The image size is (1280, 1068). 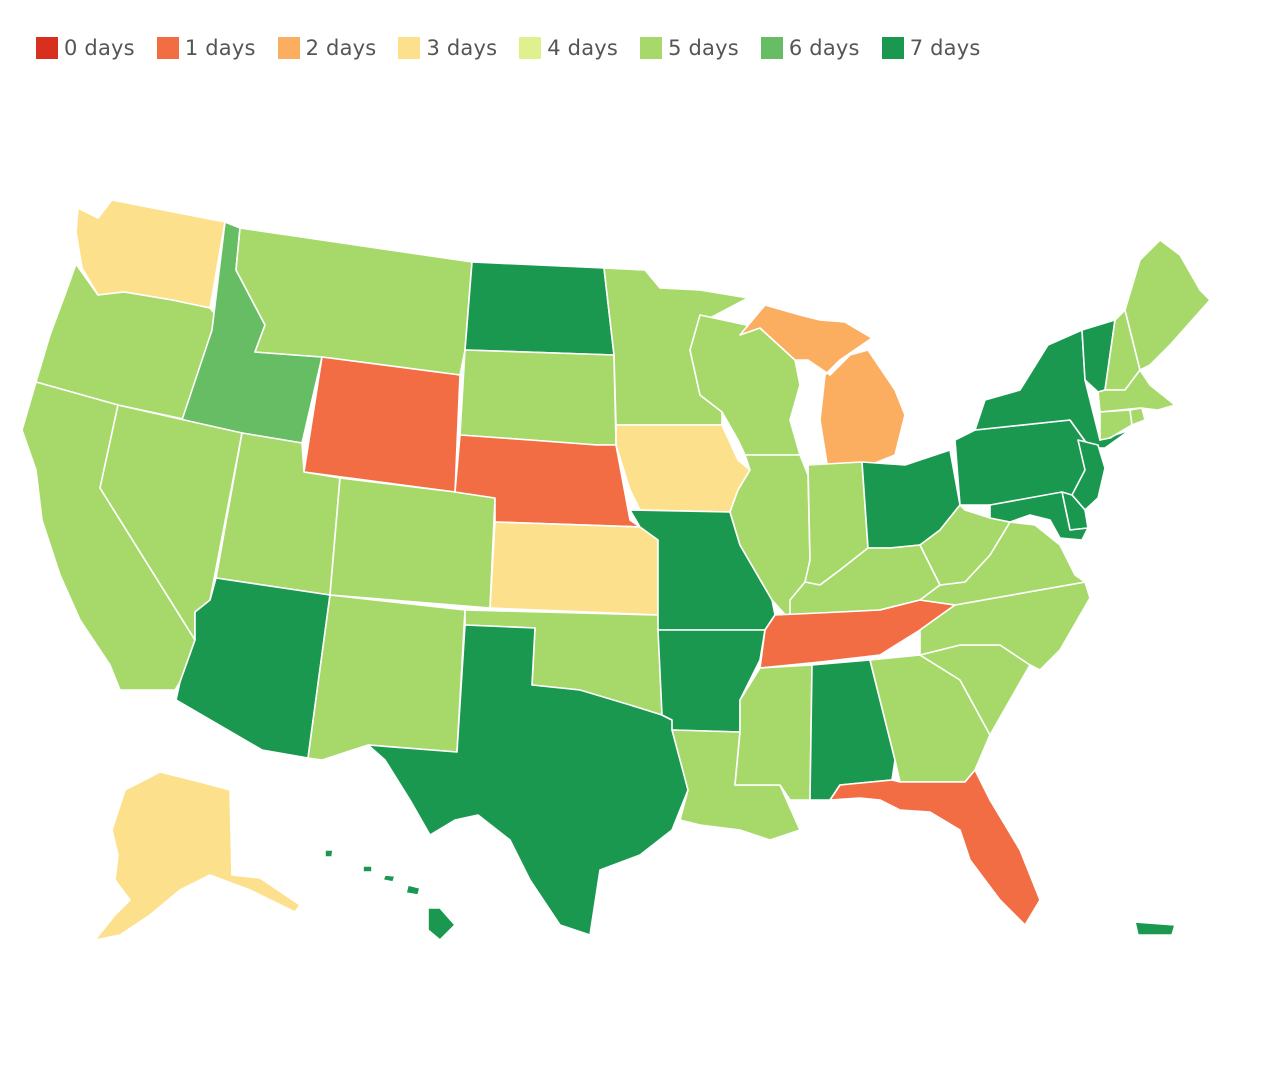 I want to click on state-KS, so click(x=574, y=568).